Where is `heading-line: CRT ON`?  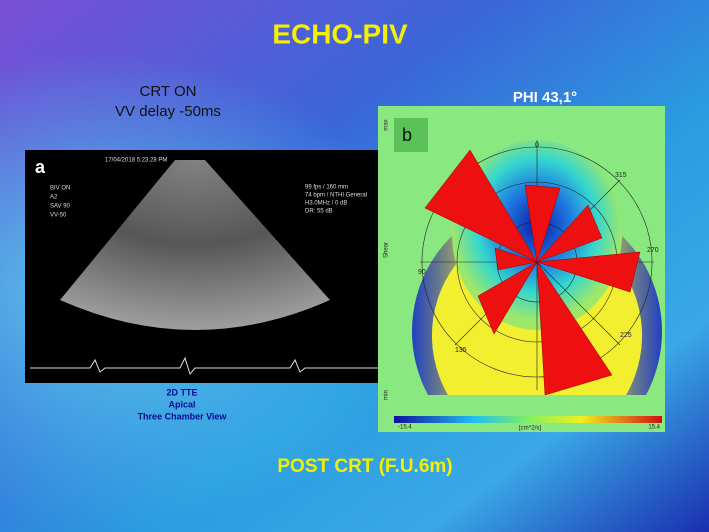 heading-line: CRT ON is located at coordinates (168, 91).